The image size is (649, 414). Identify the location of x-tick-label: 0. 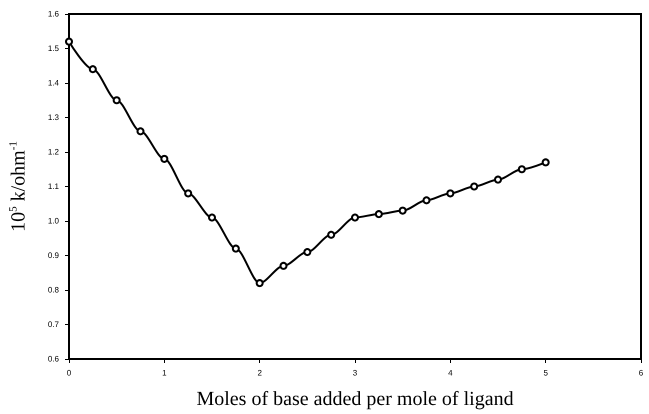
(69, 373).